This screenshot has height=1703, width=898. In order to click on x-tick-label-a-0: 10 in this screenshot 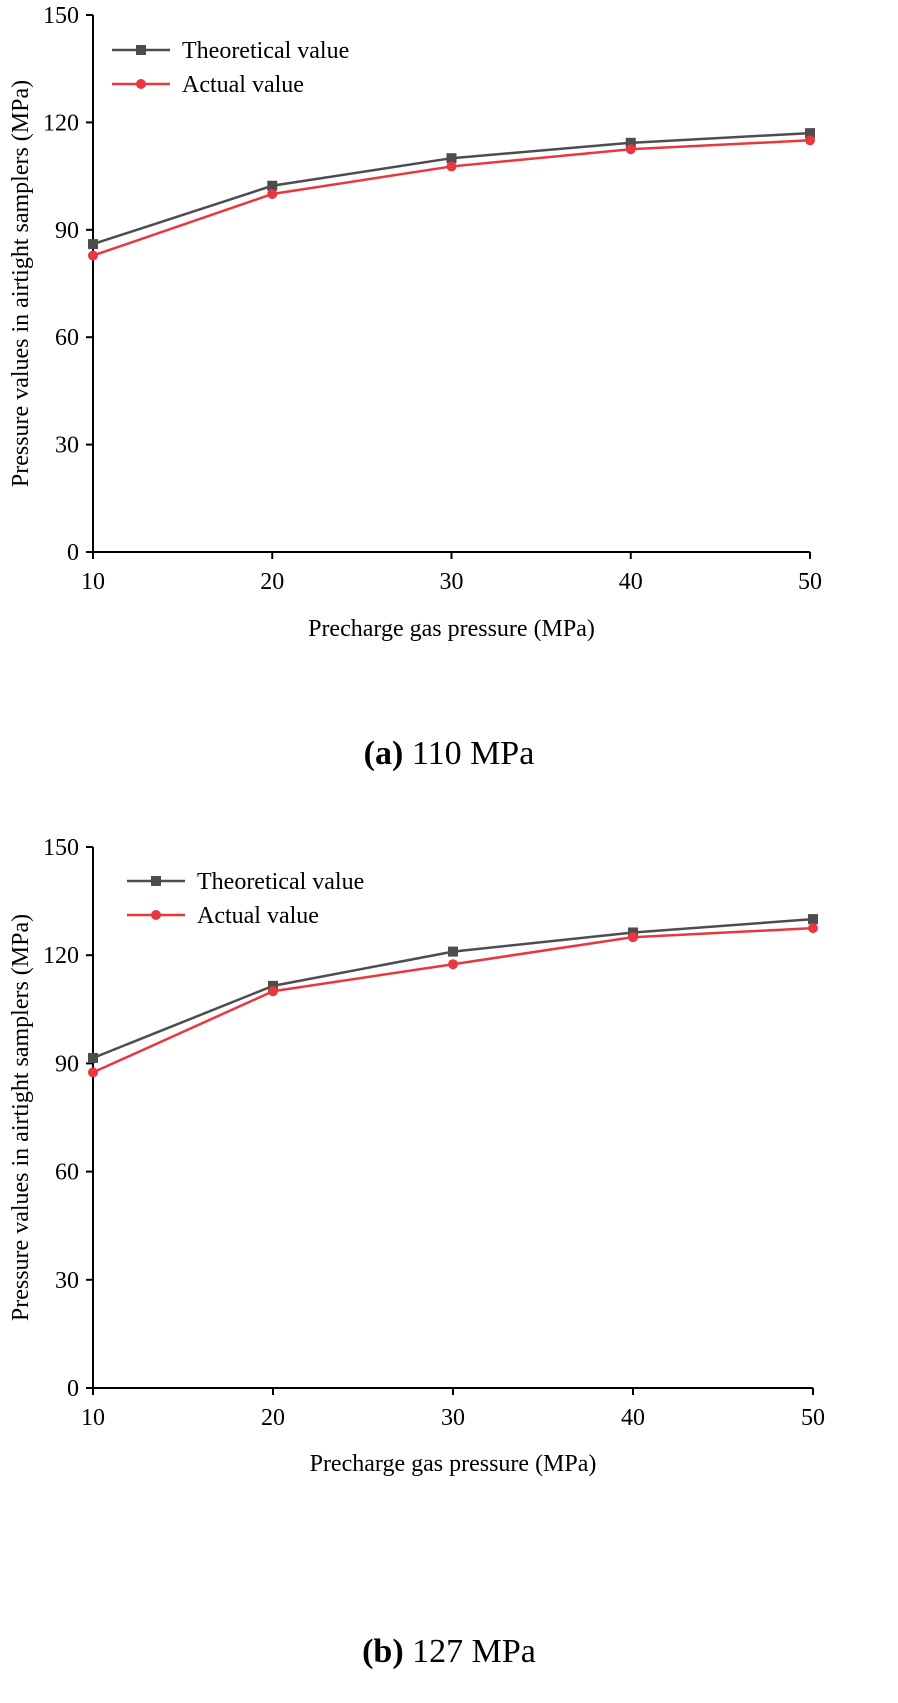, I will do `click(93, 582)`.